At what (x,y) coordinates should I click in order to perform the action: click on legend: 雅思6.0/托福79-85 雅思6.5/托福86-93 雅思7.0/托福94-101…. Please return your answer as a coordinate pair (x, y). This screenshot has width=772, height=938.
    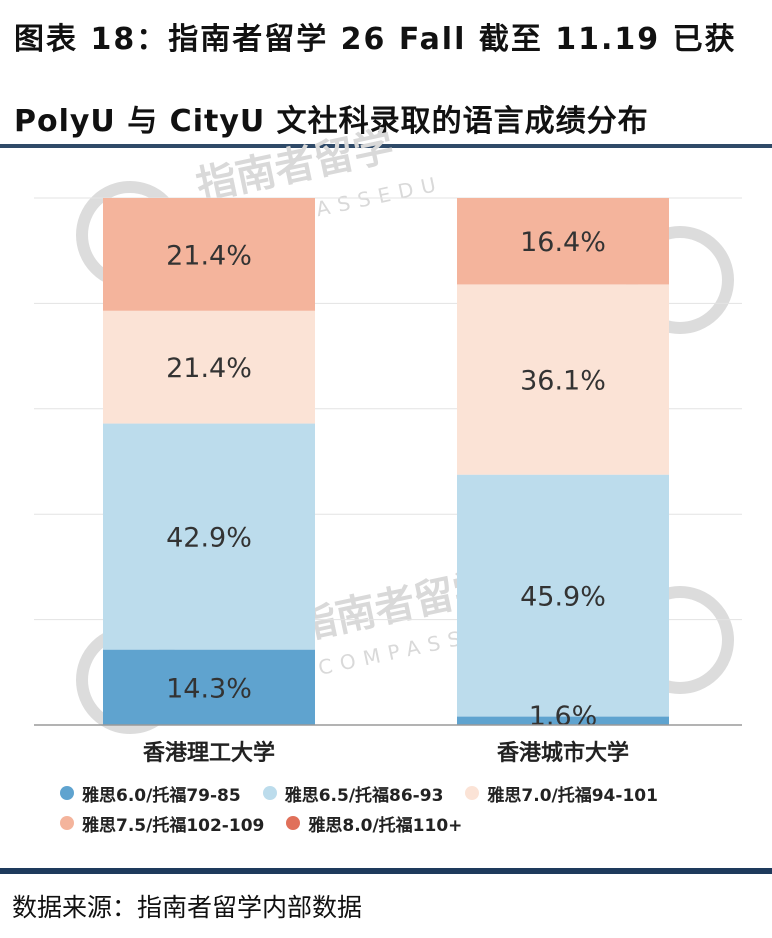
    Looking at the image, I should click on (410, 808).